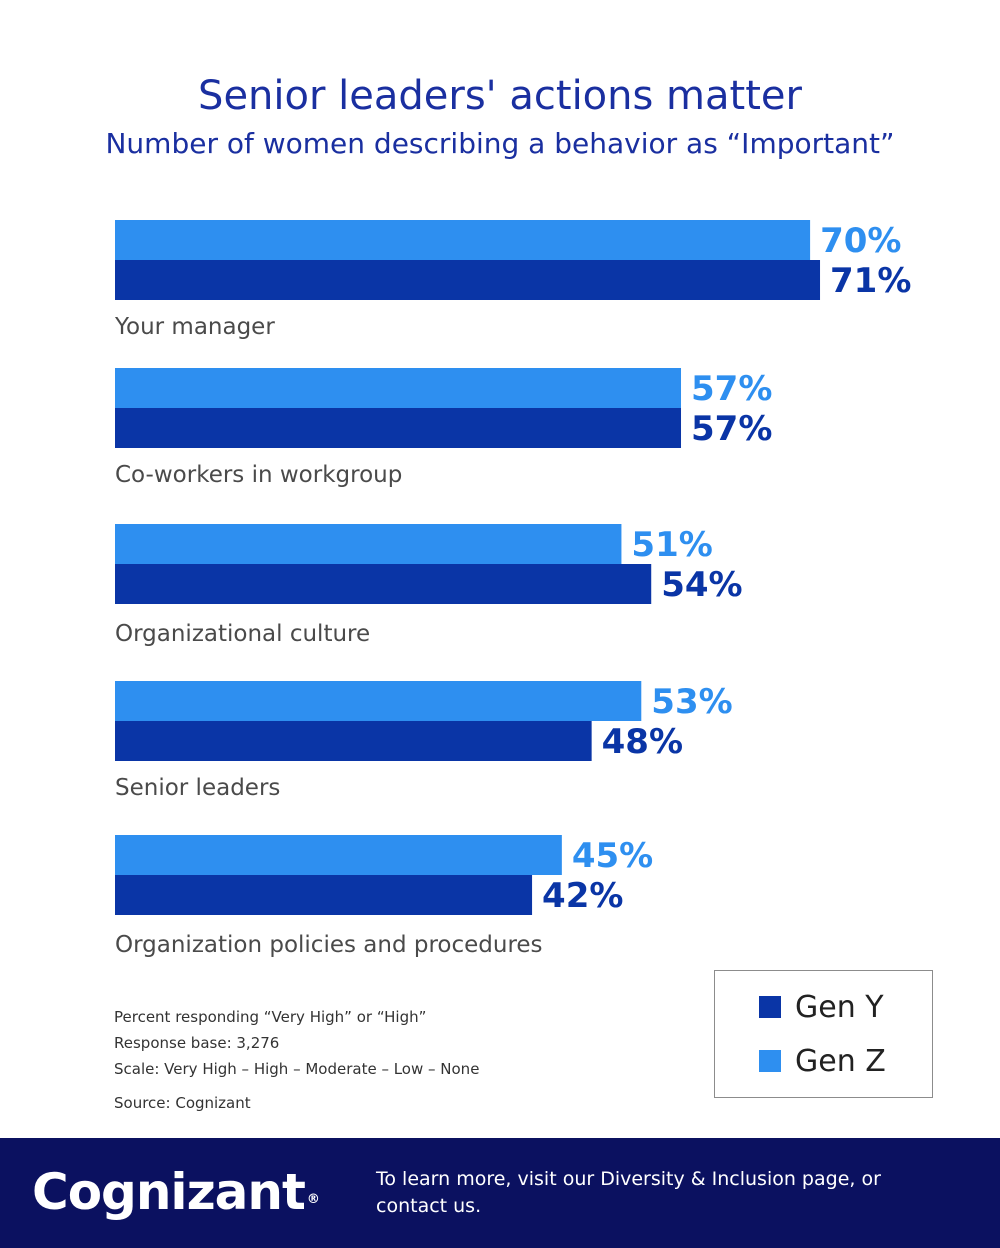 The image size is (1000, 1248). Describe the element at coordinates (398, 428) in the screenshot. I see `bar-gen-y-co-workers-in-workgroup` at that location.